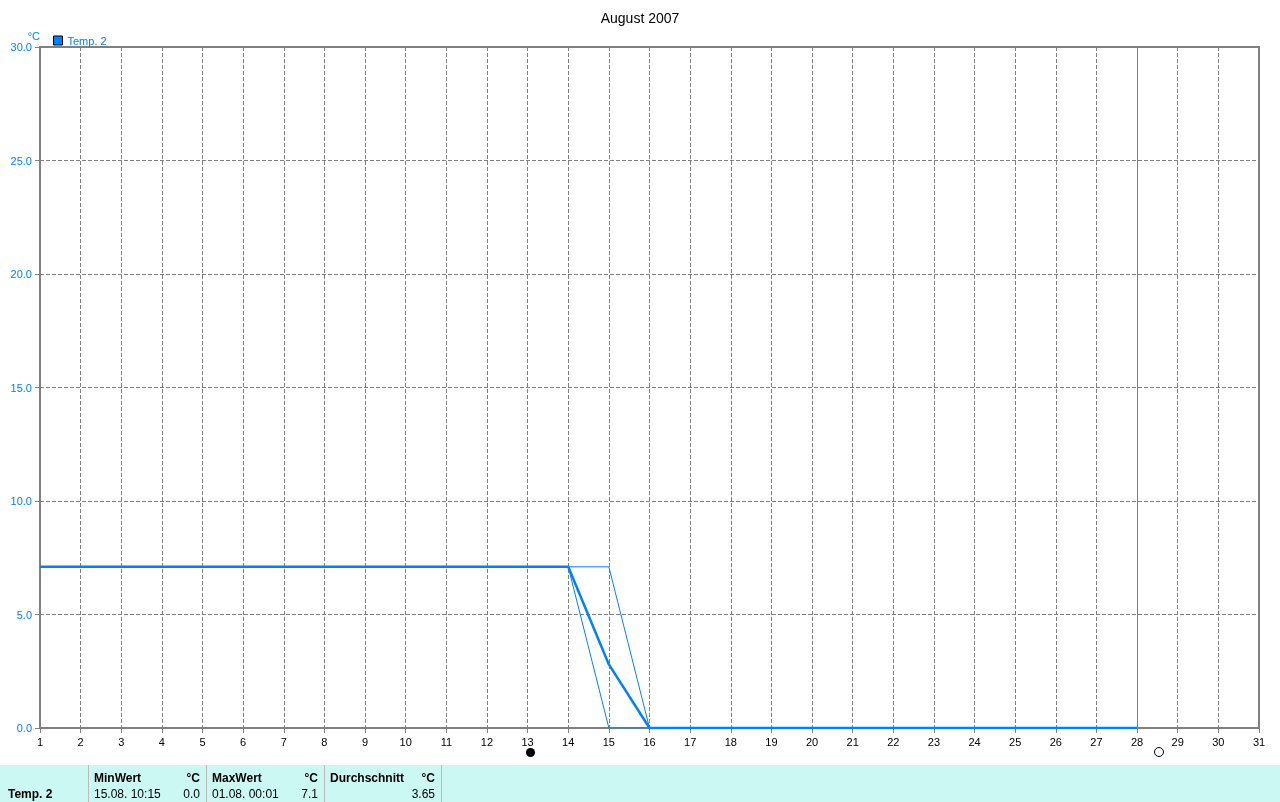 The width and height of the screenshot is (1280, 802). Describe the element at coordinates (649, 741) in the screenshot. I see `x-tick-label: 16` at that location.